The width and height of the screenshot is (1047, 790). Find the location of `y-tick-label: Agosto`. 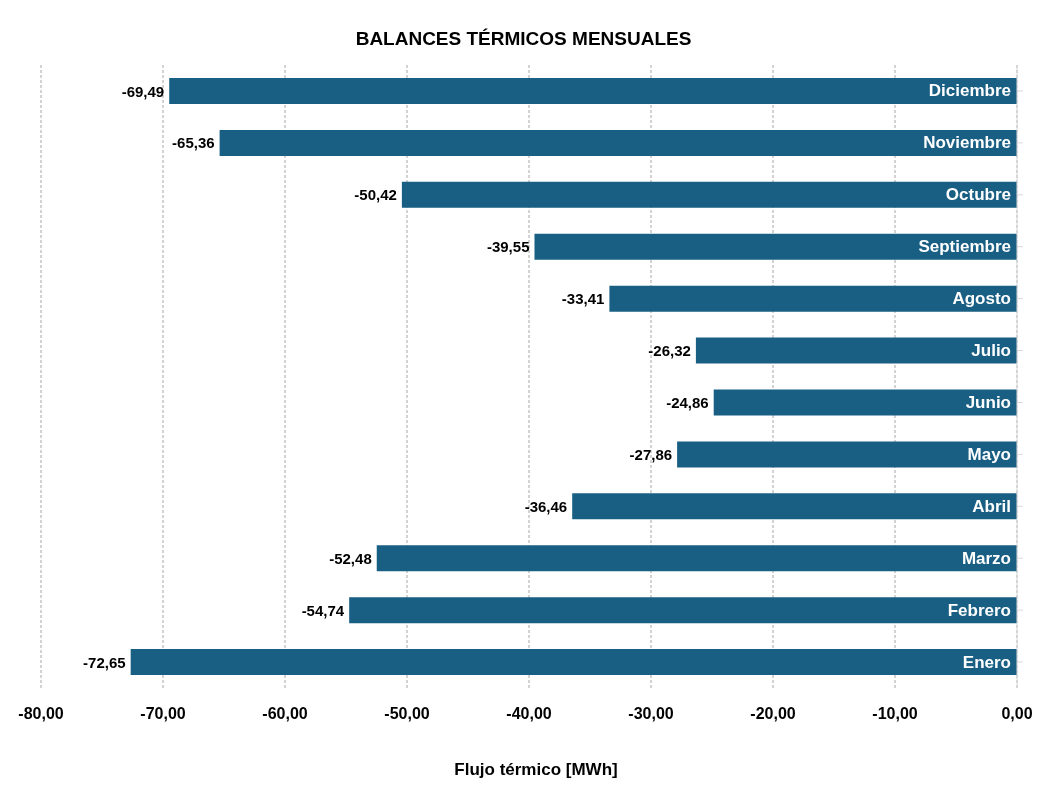

y-tick-label: Agosto is located at coordinates (981, 299).